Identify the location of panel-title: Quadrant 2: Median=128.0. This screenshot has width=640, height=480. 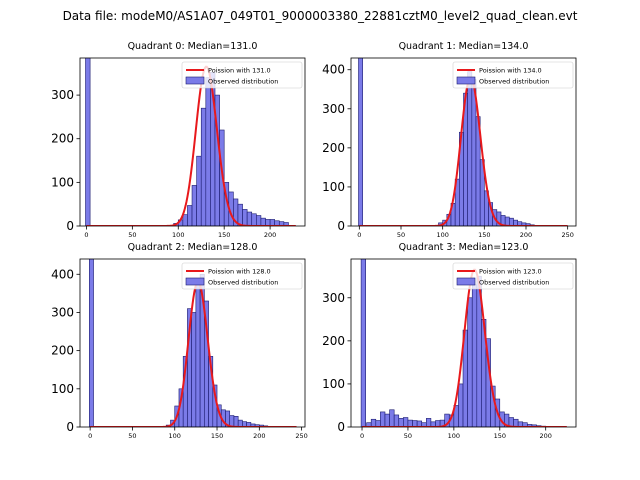
(193, 247).